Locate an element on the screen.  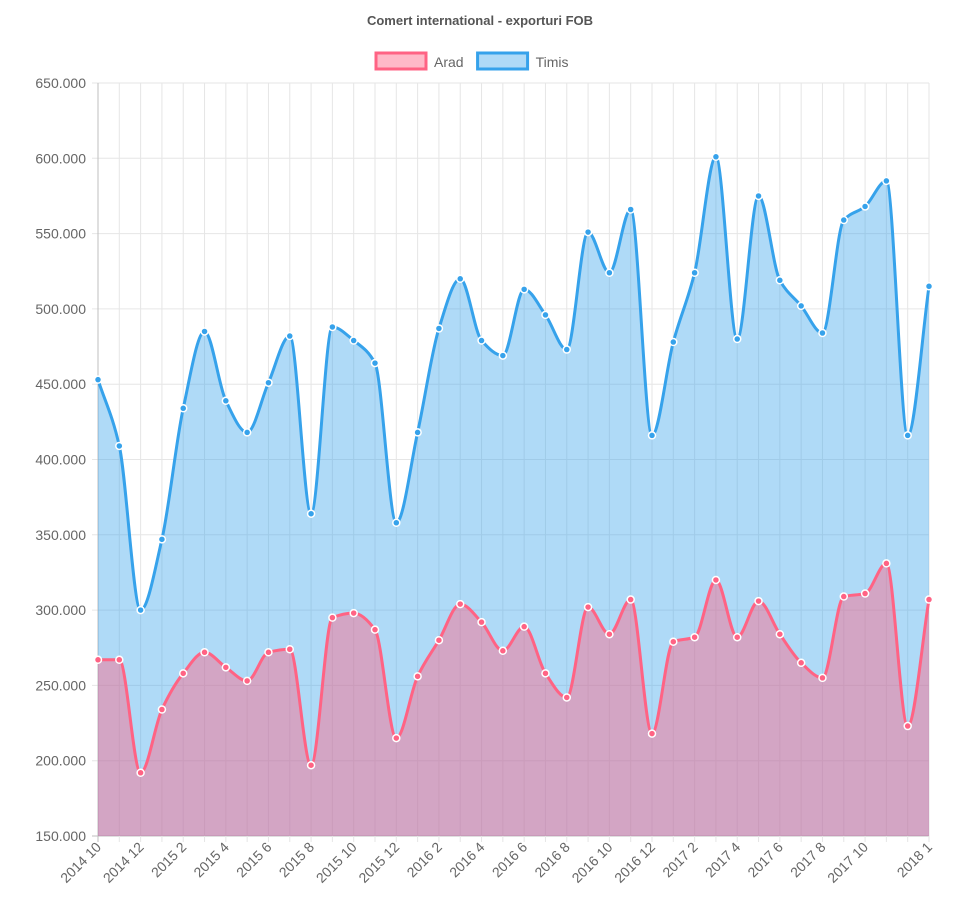
y-tick-label: 400.000 is located at coordinates (60, 460).